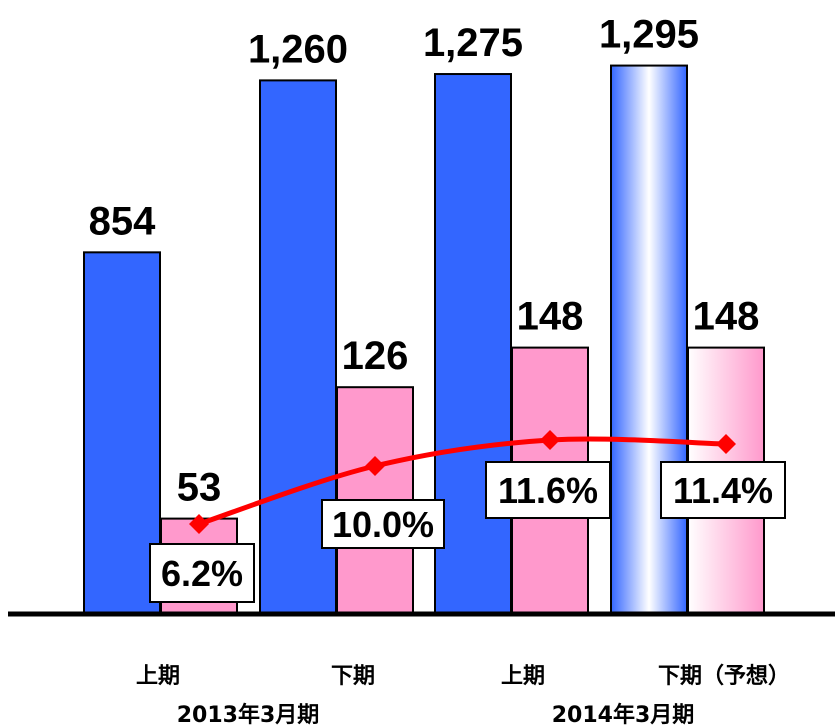 The image size is (835, 728). I want to click on category-label-2: 上期, so click(523, 676).